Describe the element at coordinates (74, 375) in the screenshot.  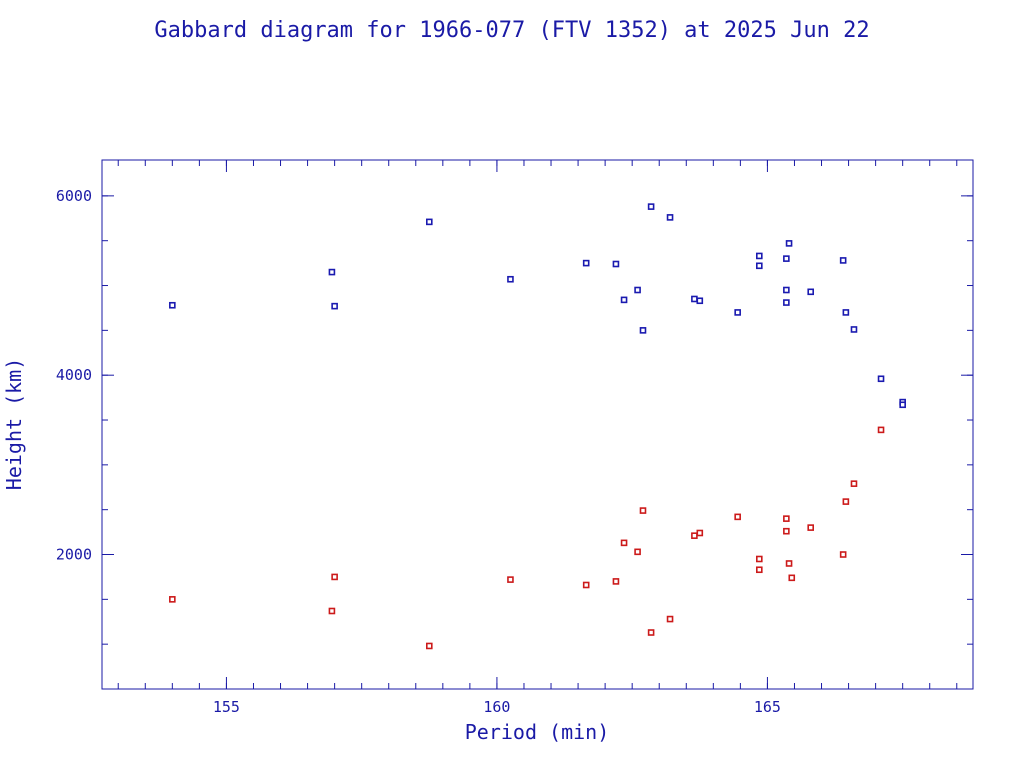
I see `y-tick-label: 4000` at that location.